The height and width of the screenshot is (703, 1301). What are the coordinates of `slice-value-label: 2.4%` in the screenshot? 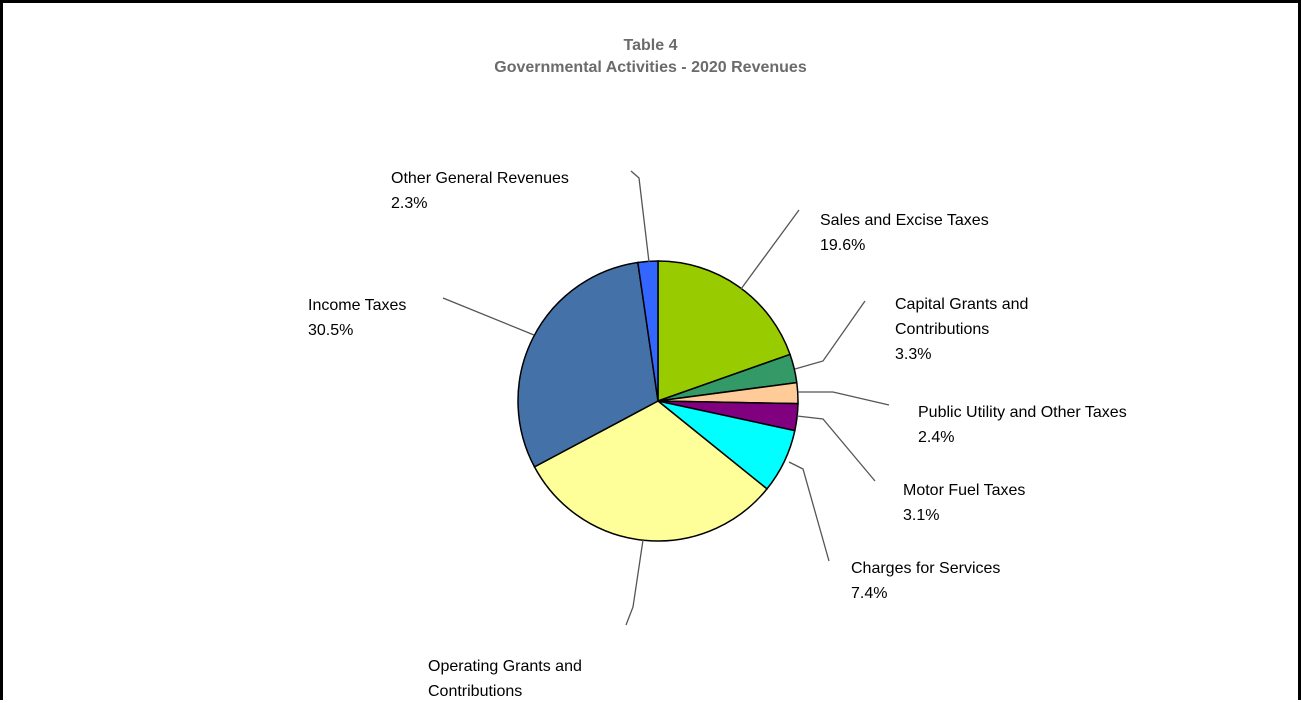 It's located at (936, 437).